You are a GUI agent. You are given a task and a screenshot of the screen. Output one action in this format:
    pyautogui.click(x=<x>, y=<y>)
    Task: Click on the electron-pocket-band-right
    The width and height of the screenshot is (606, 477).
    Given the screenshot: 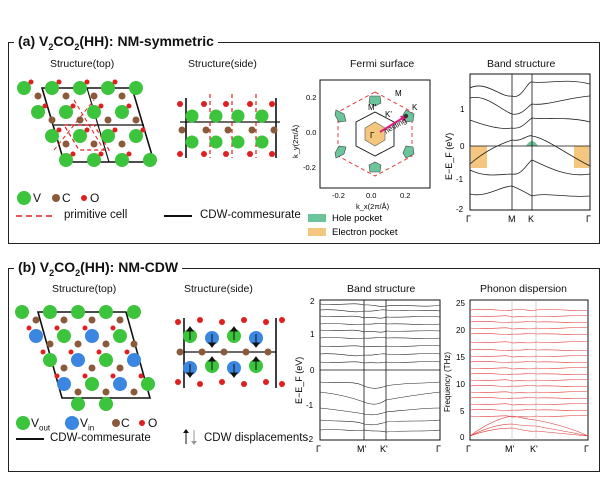 What is the action you would take?
    pyautogui.click(x=581, y=157)
    